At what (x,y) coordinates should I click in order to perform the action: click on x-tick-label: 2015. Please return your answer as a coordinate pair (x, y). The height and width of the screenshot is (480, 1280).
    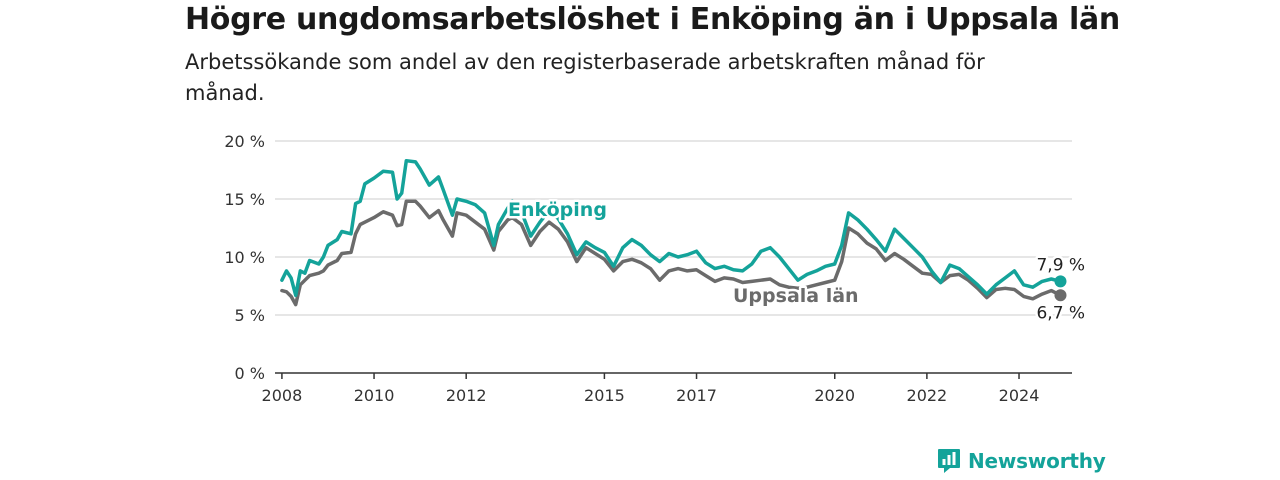
    Looking at the image, I should click on (604, 395).